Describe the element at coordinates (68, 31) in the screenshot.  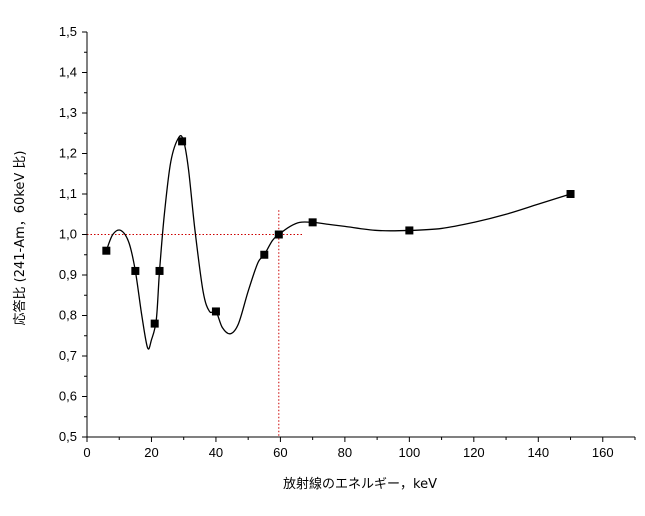
I see `y-tick-label: 1,5` at that location.